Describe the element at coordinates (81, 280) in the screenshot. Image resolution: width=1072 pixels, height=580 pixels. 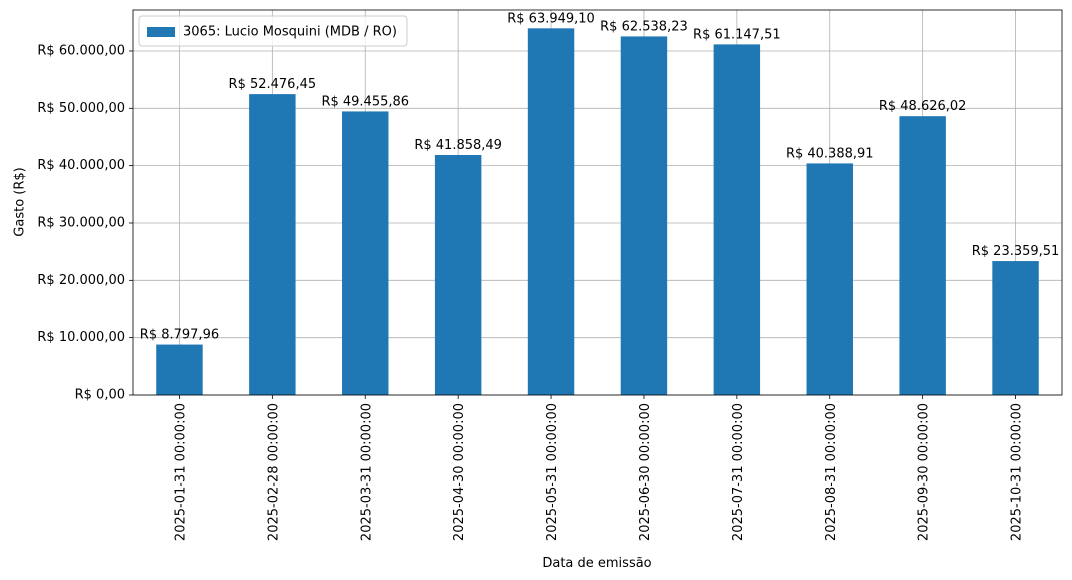
I see `y-tick-label: R$ 20.000,00` at that location.